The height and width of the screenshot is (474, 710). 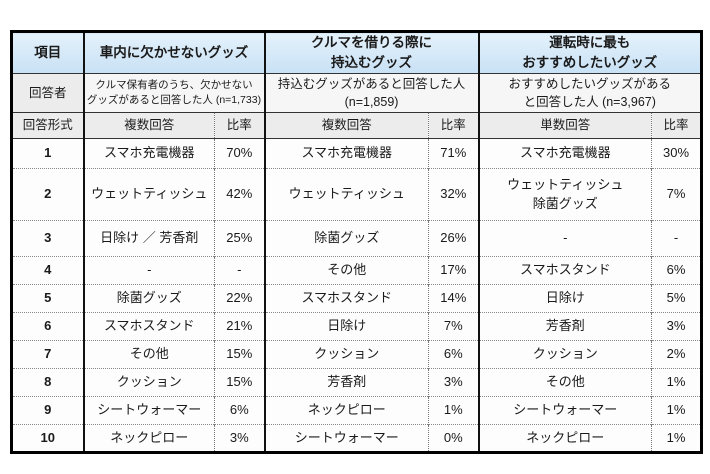 What do you see at coordinates (371, 62) in the screenshot?
I see `group2-title-line2: 持込むグッズ` at bounding box center [371, 62].